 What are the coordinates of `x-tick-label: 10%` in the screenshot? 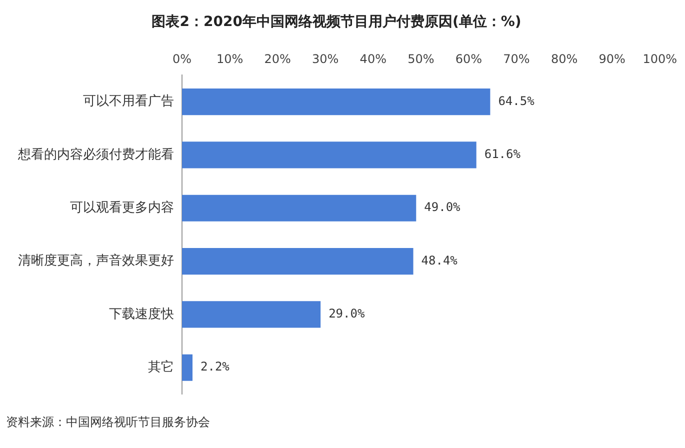 It's located at (230, 59).